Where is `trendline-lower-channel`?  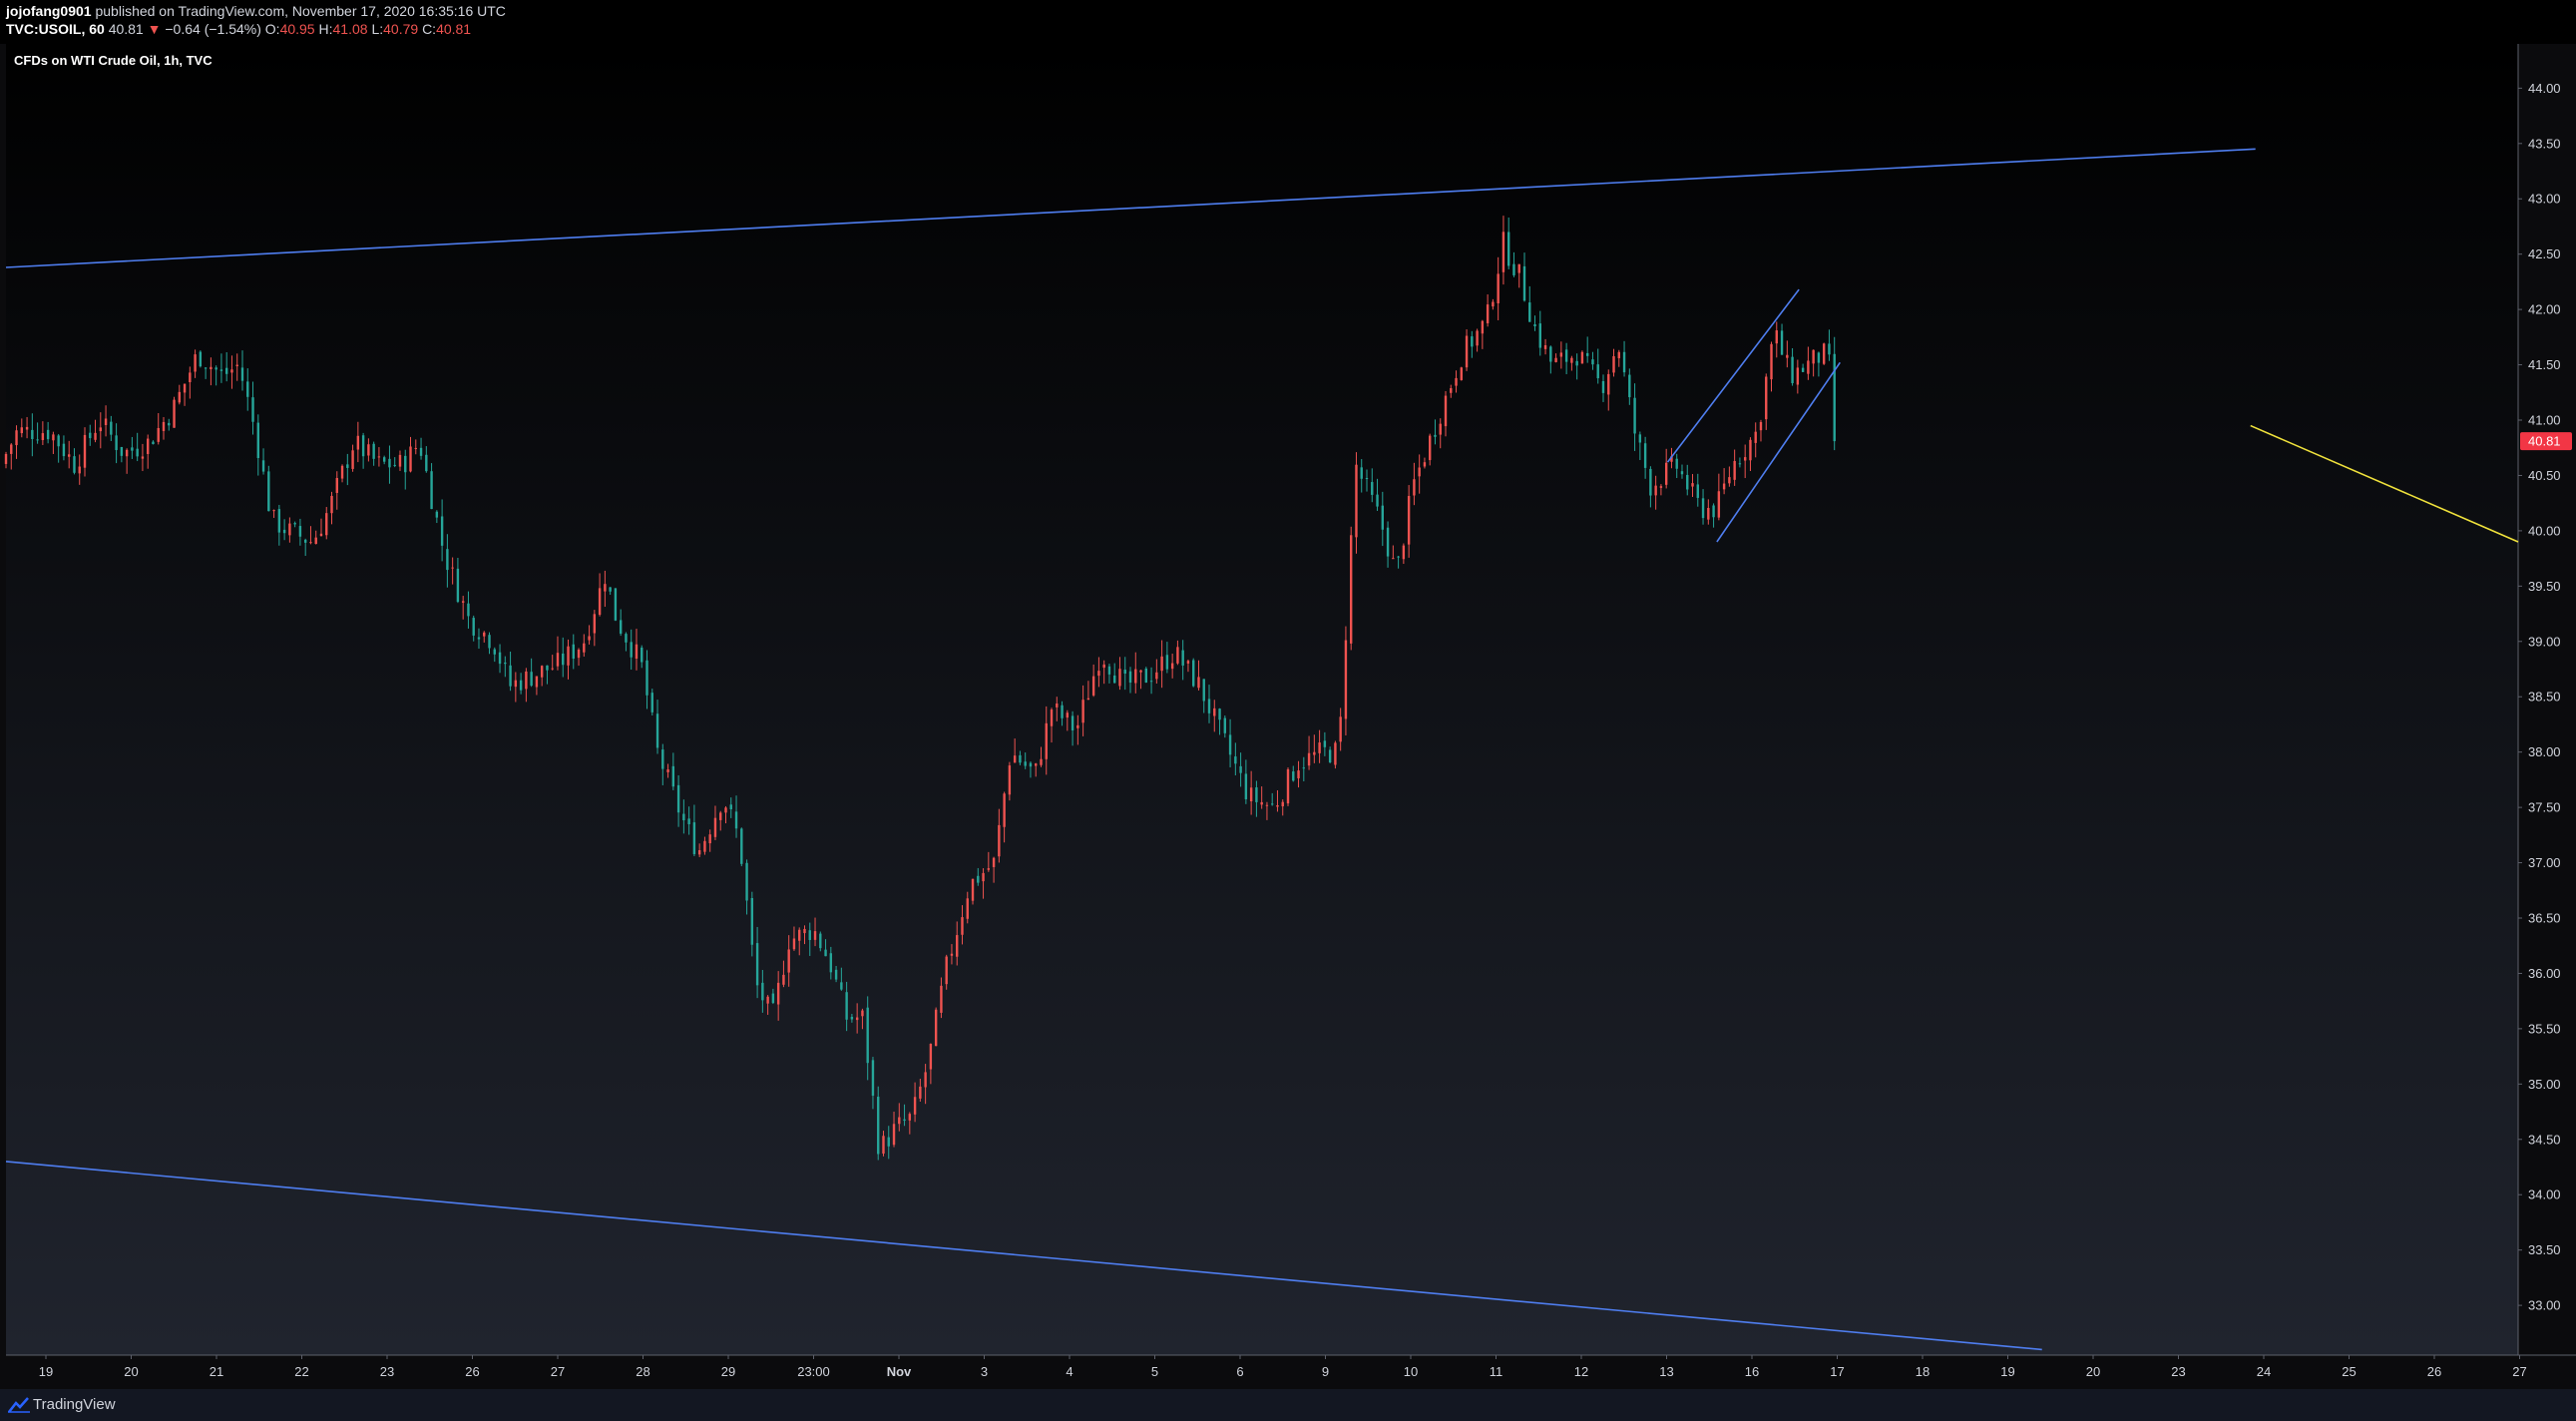
trendline-lower-channel is located at coordinates (1023, 1256).